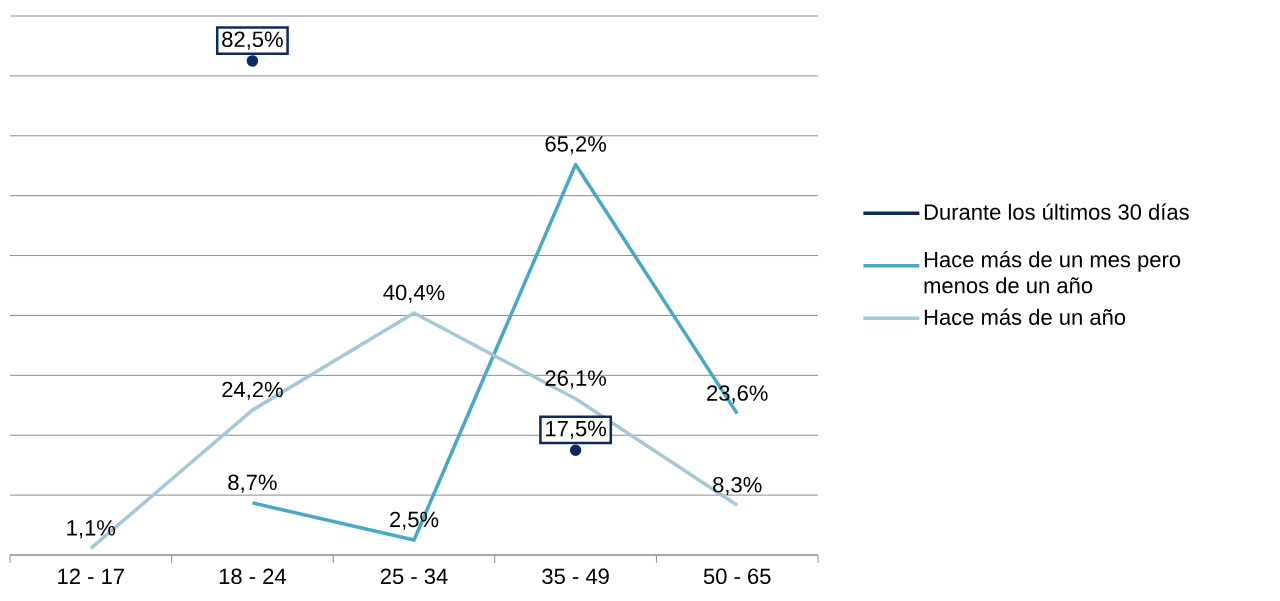 The image size is (1280, 601). Describe the element at coordinates (91, 576) in the screenshot. I see `x-tick-label: 12 - 17` at that location.